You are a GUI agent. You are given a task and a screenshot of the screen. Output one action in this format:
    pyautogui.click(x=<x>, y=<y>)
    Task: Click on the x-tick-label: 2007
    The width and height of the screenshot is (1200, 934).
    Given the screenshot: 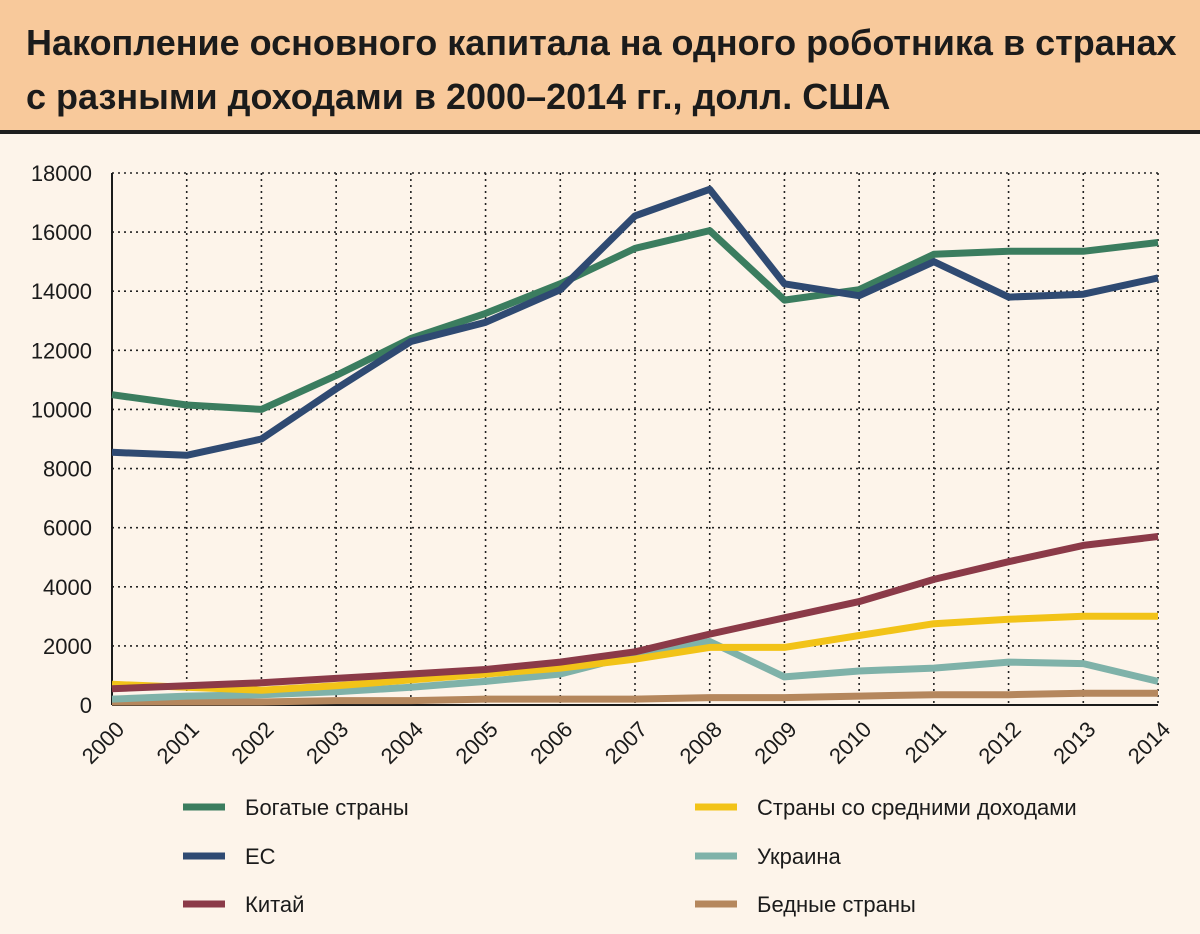 What is the action you would take?
    pyautogui.click(x=626, y=743)
    